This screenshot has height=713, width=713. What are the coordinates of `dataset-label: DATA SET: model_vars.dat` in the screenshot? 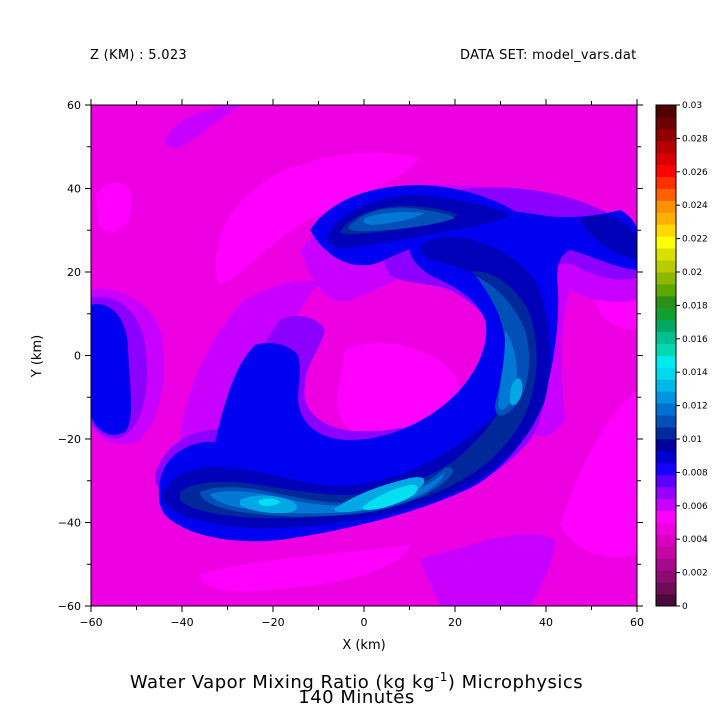 It's located at (548, 55).